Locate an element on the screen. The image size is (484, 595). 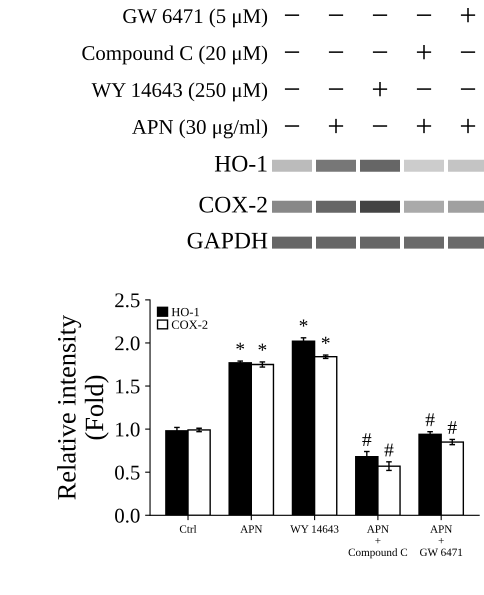
y-tick-label: 2.0 is located at coordinates (127, 343).